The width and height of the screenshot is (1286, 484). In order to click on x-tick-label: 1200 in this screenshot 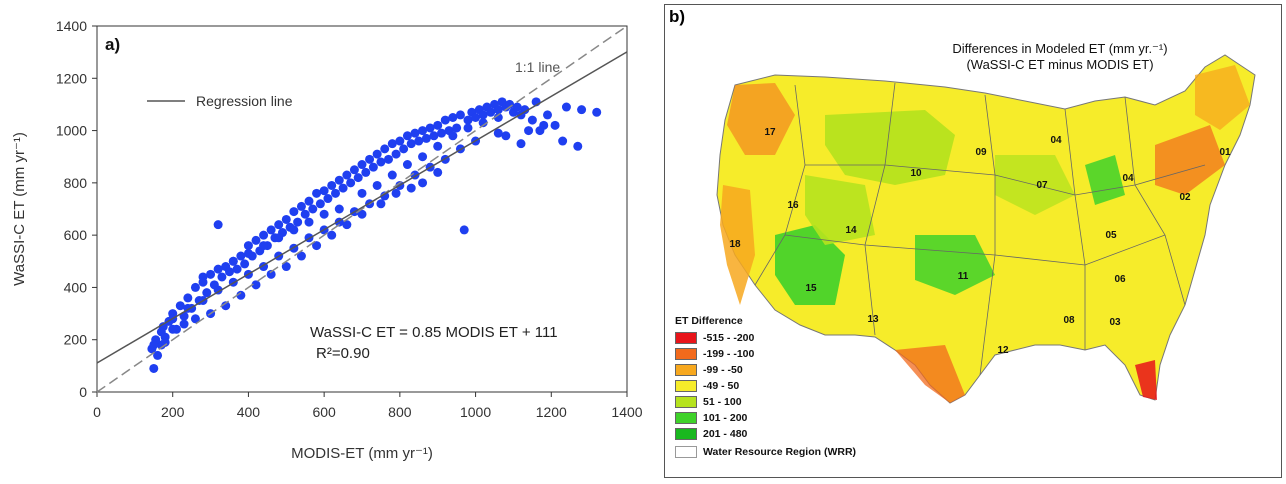, I will do `click(551, 412)`.